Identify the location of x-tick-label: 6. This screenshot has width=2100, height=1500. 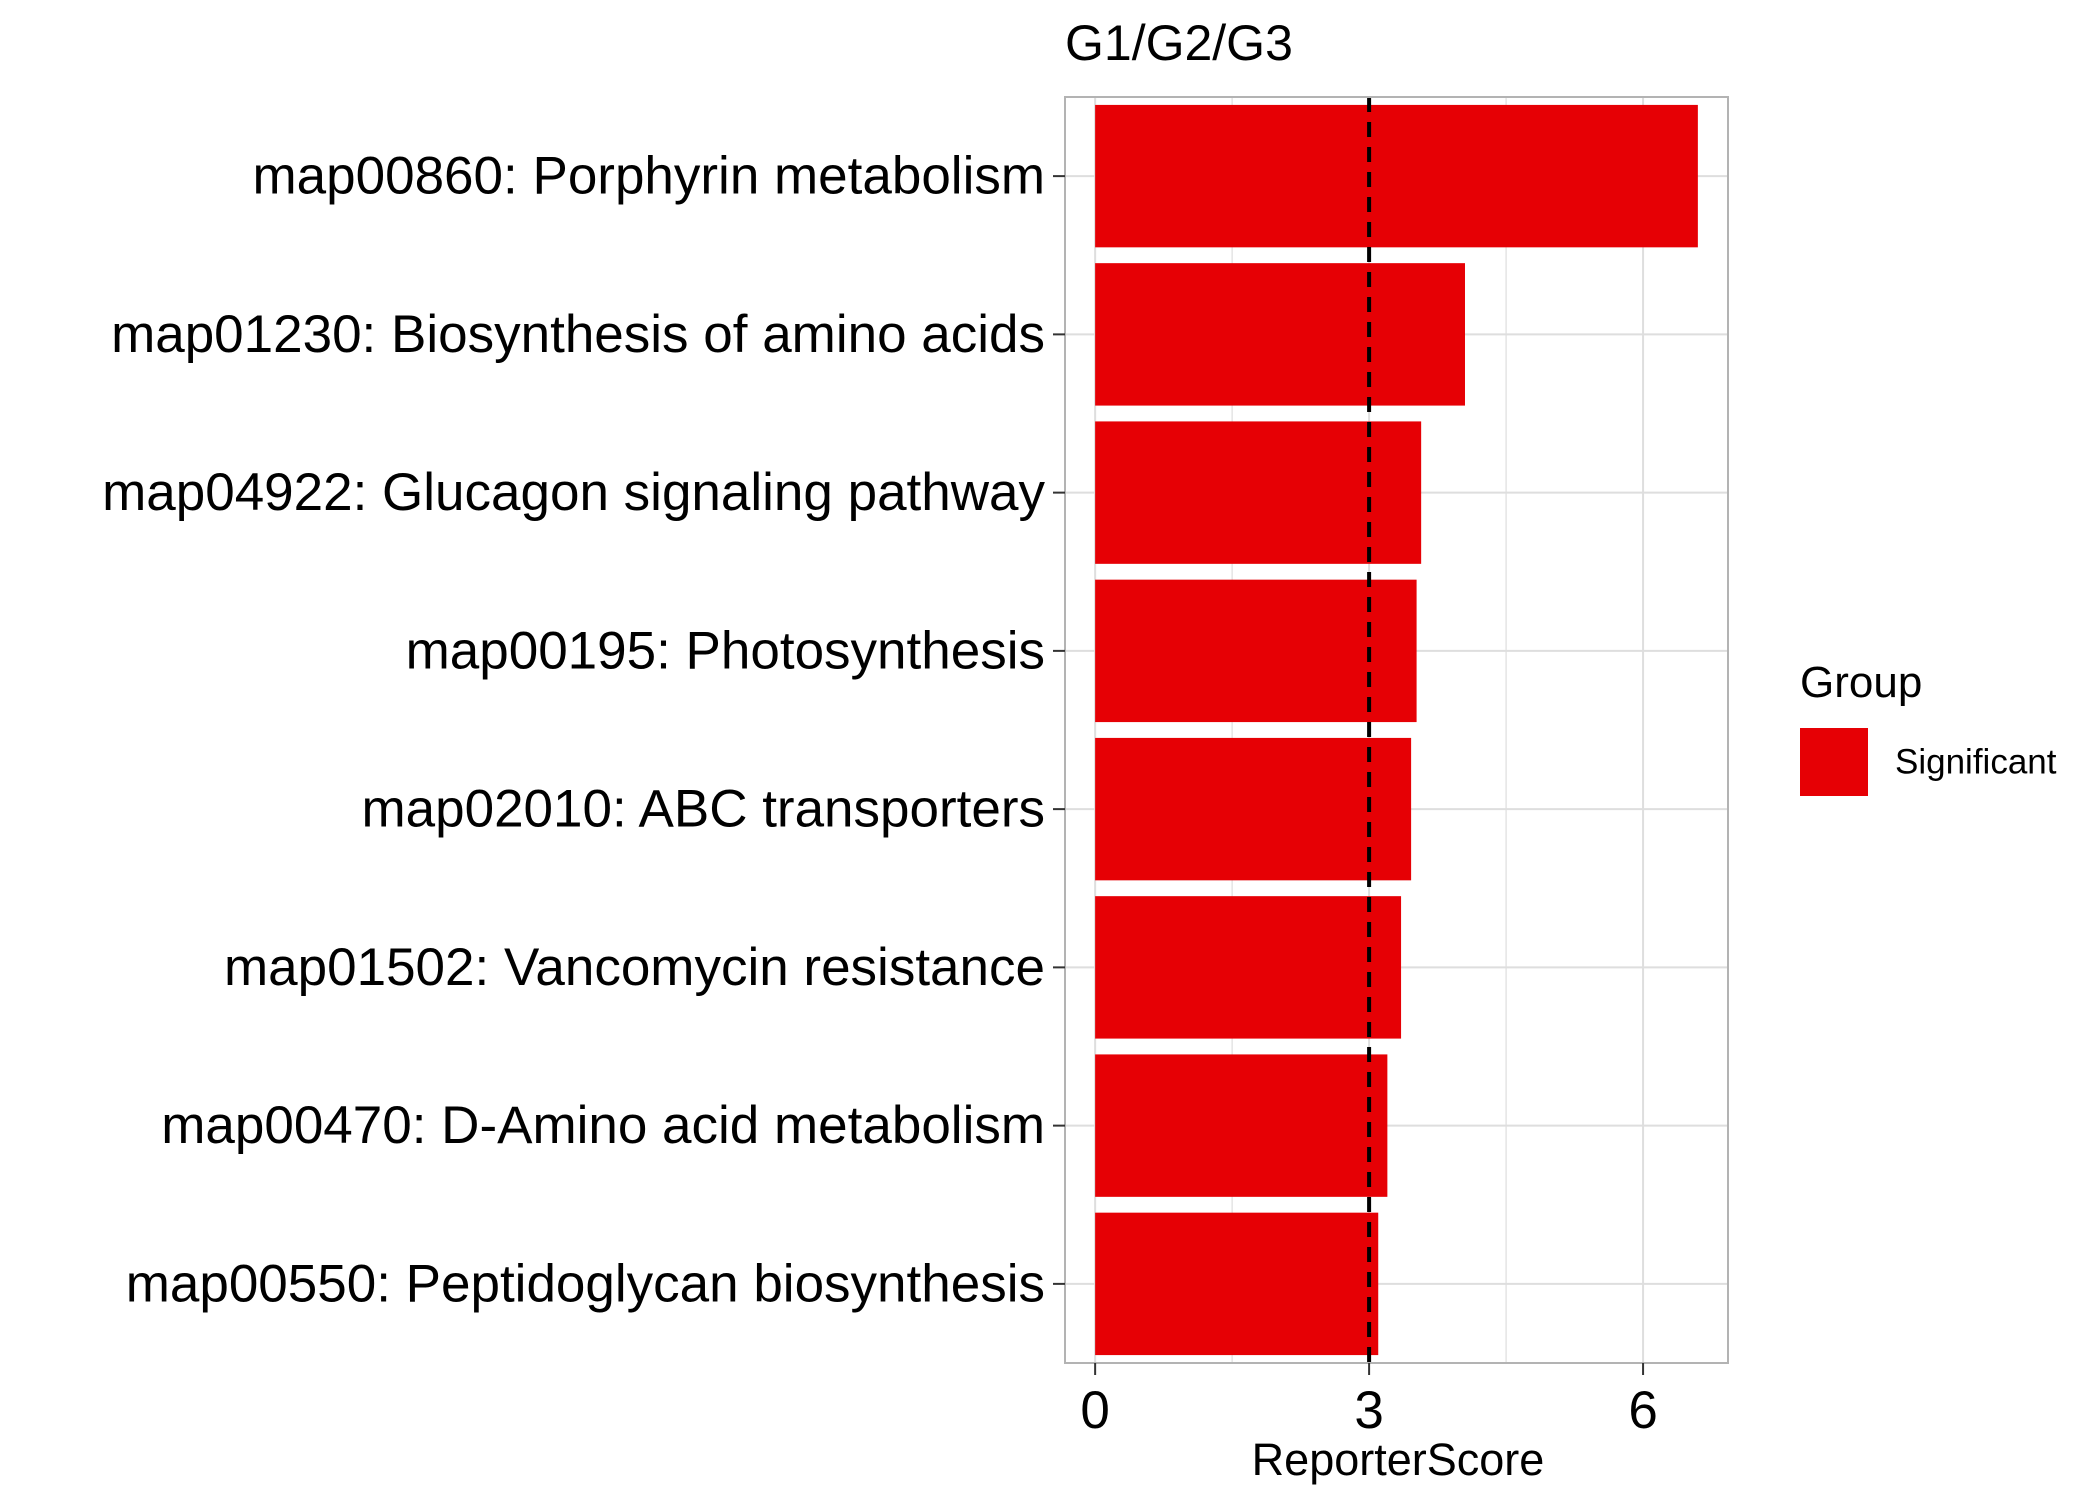
(1642, 1410).